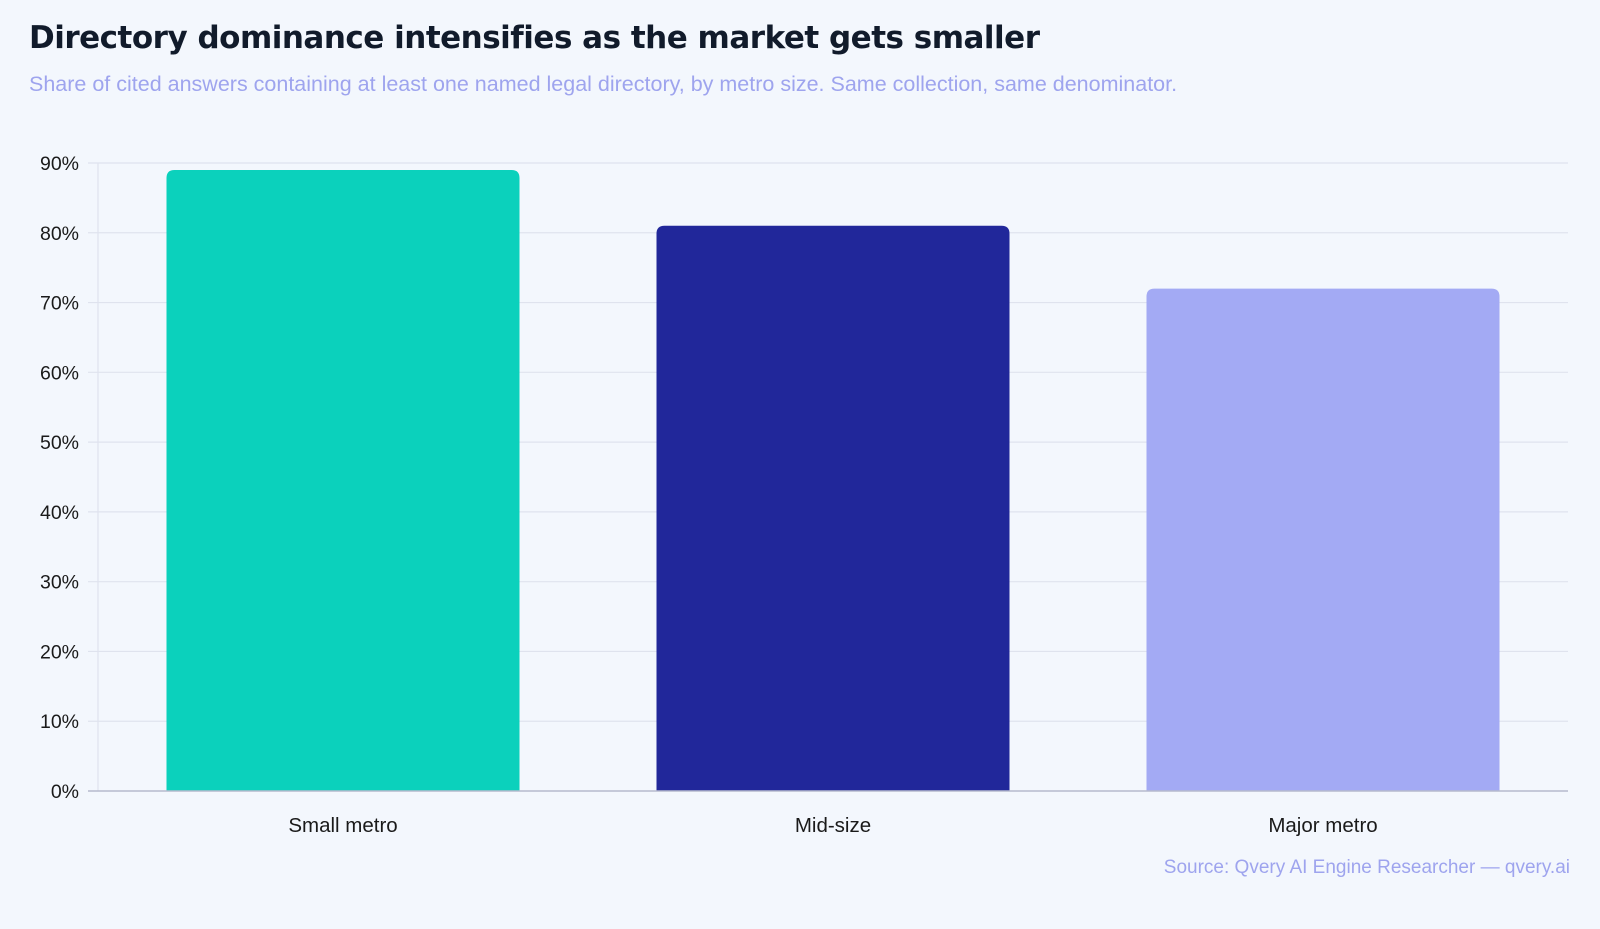 This screenshot has height=929, width=1600. What do you see at coordinates (59, 583) in the screenshot?
I see `y-tick-label: 30%` at bounding box center [59, 583].